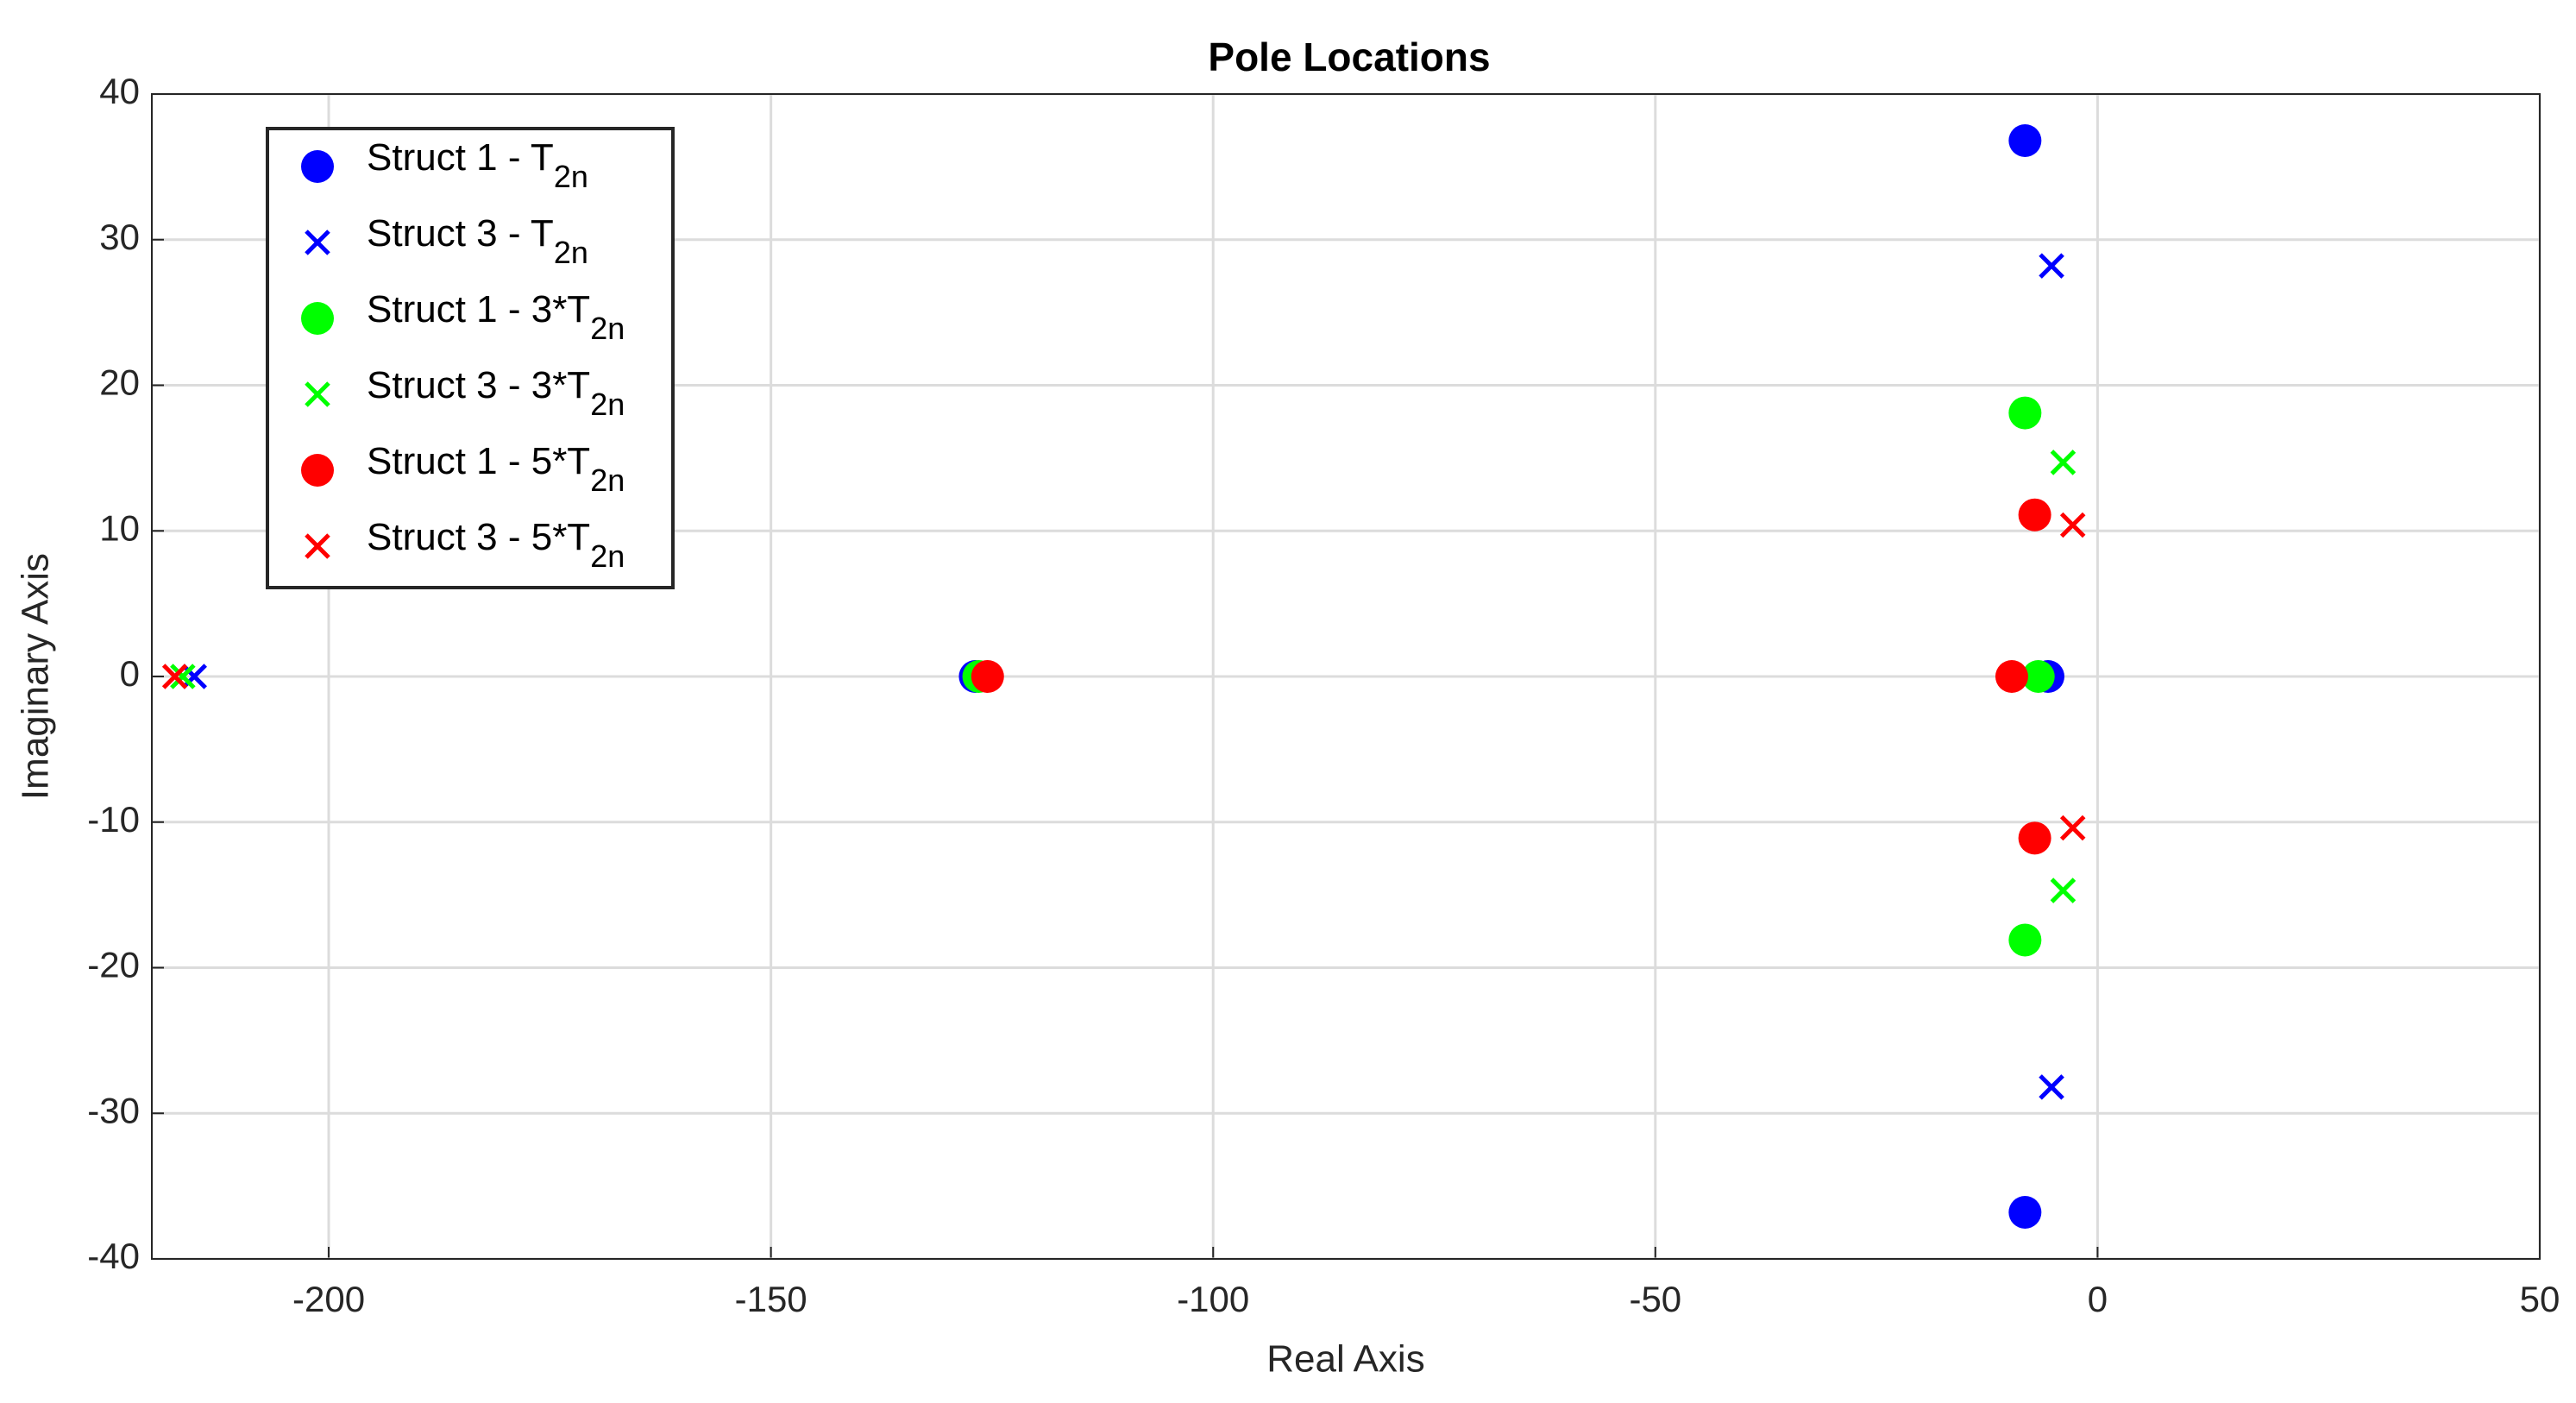 This screenshot has height=1403, width=2576. I want to click on y-tick-label: -20, so click(113, 965).